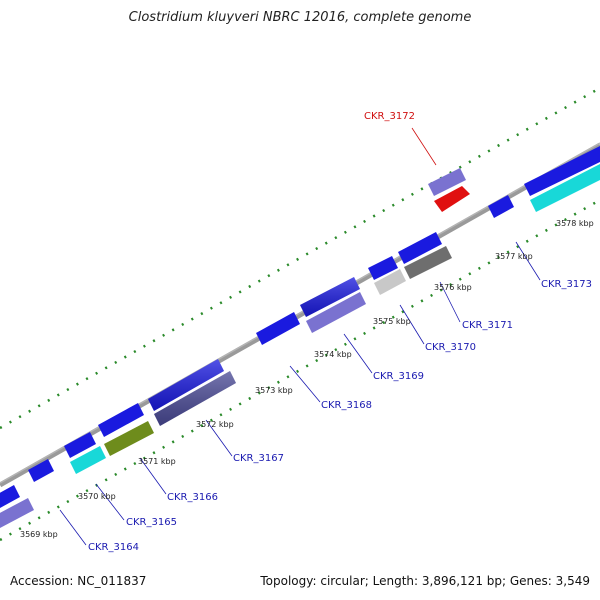 The height and width of the screenshot is (600, 600). What do you see at coordinates (566, 284) in the screenshot?
I see `gene-label-ckr-3173: CKR_3173` at bounding box center [566, 284].